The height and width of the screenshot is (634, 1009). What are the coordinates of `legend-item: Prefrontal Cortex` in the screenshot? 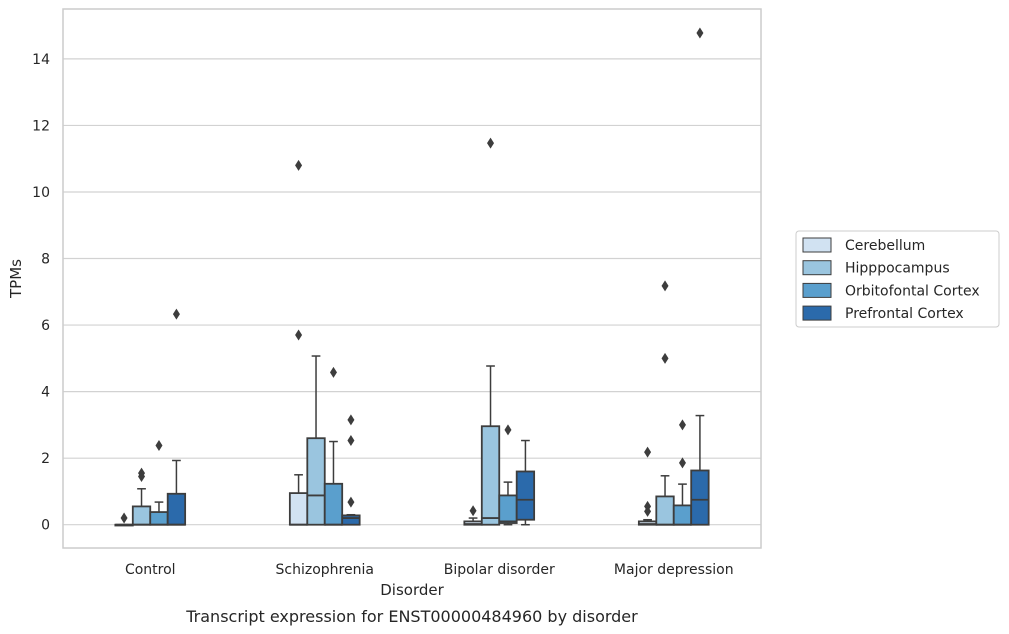 It's located at (883, 313).